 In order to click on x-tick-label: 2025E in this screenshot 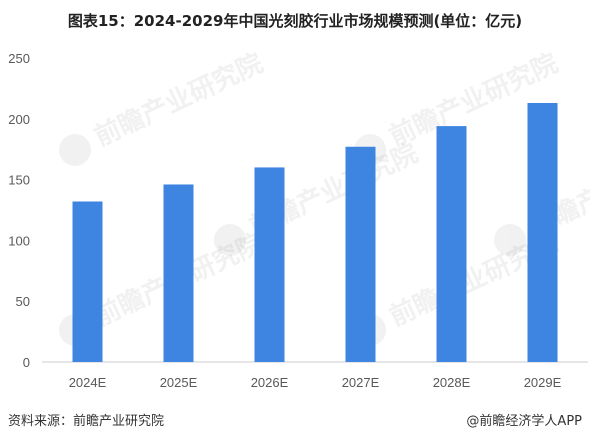, I will do `click(179, 382)`.